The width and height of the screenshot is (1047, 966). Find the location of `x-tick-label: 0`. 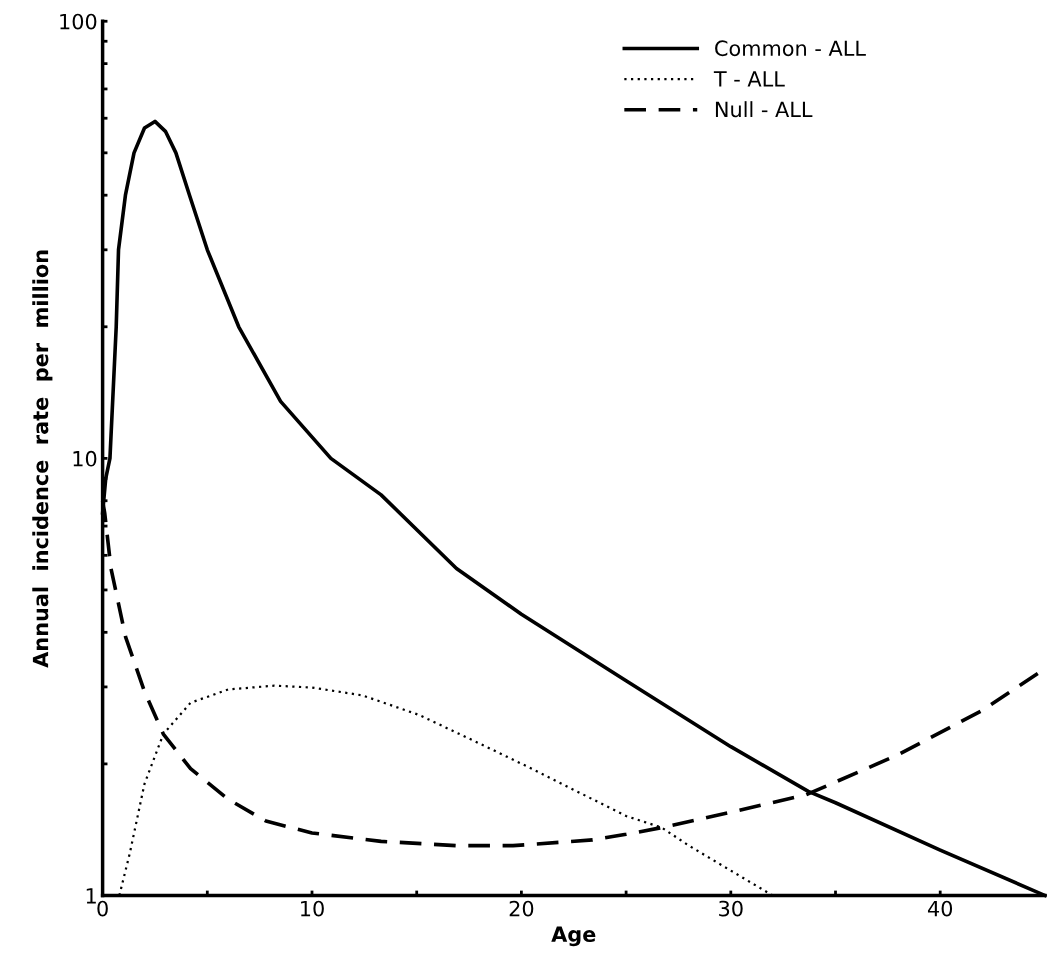

x-tick-label: 0 is located at coordinates (102, 908).